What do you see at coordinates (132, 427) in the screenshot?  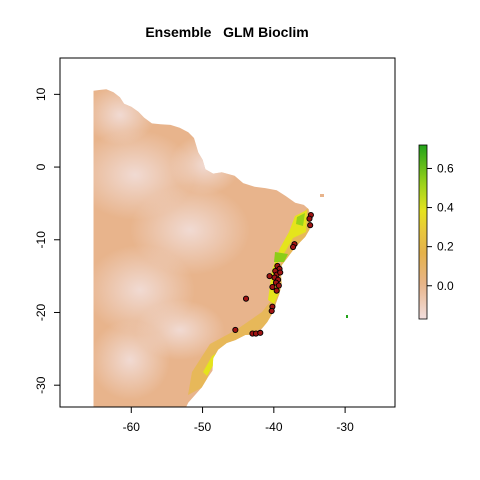 I see `x-tick-label: -60` at bounding box center [132, 427].